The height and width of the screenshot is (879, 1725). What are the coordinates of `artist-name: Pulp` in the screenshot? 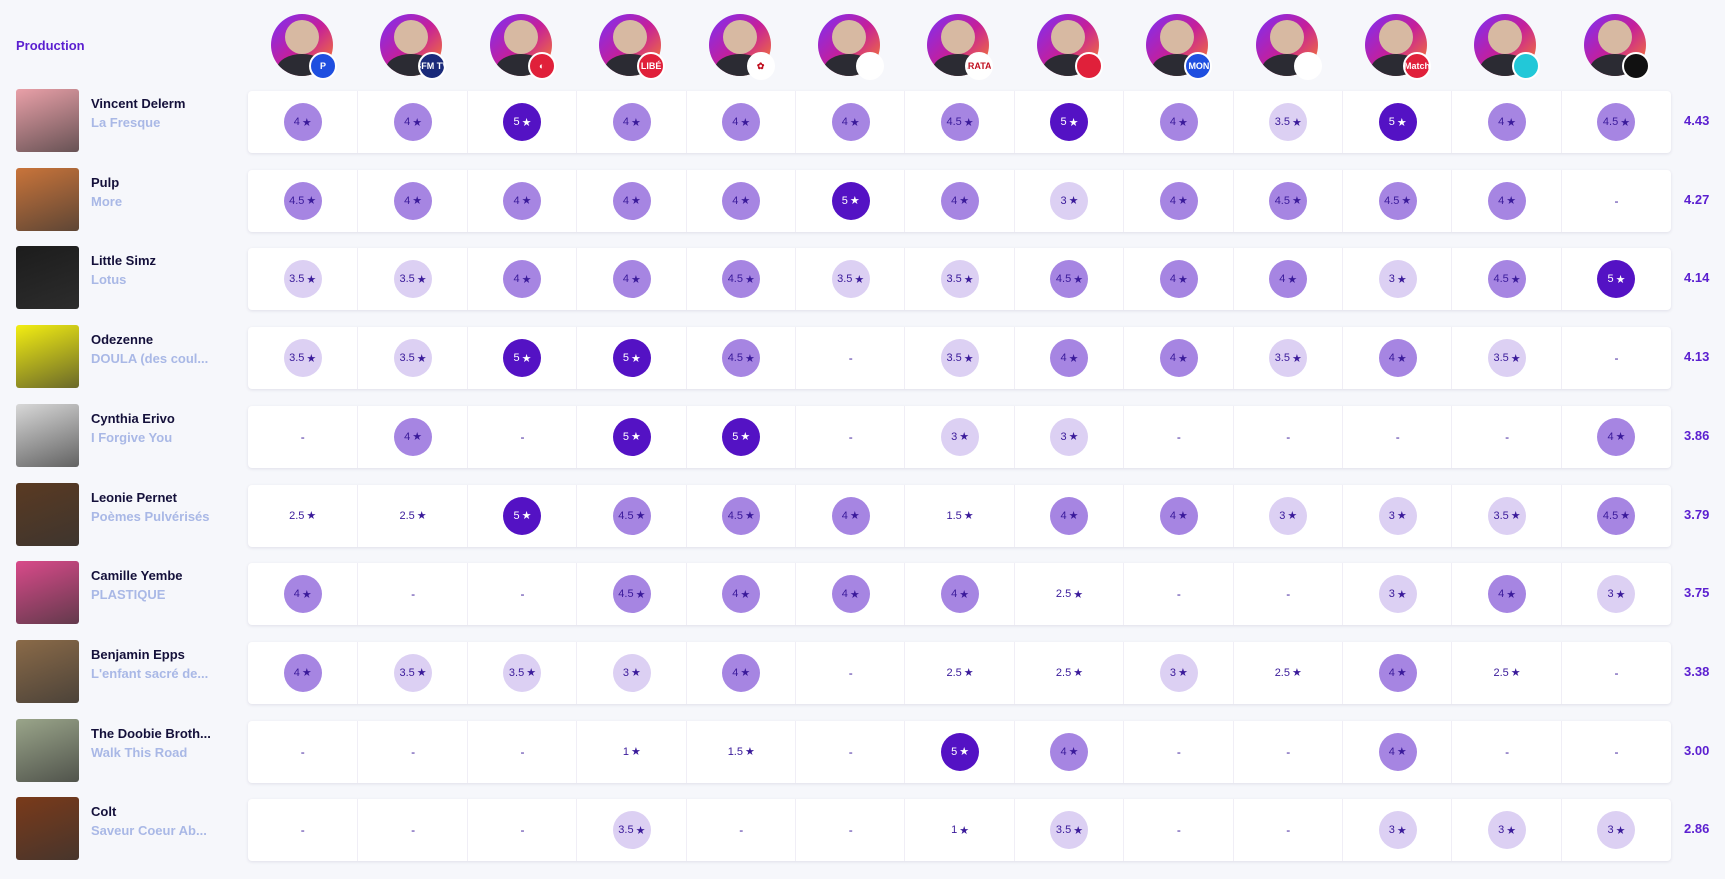 It's located at (105, 182).